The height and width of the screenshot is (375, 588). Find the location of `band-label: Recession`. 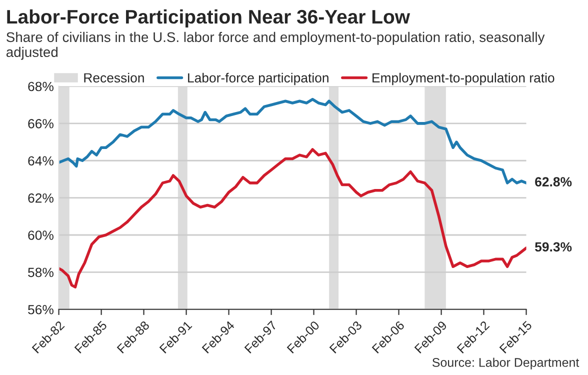

band-label: Recession is located at coordinates (114, 77).